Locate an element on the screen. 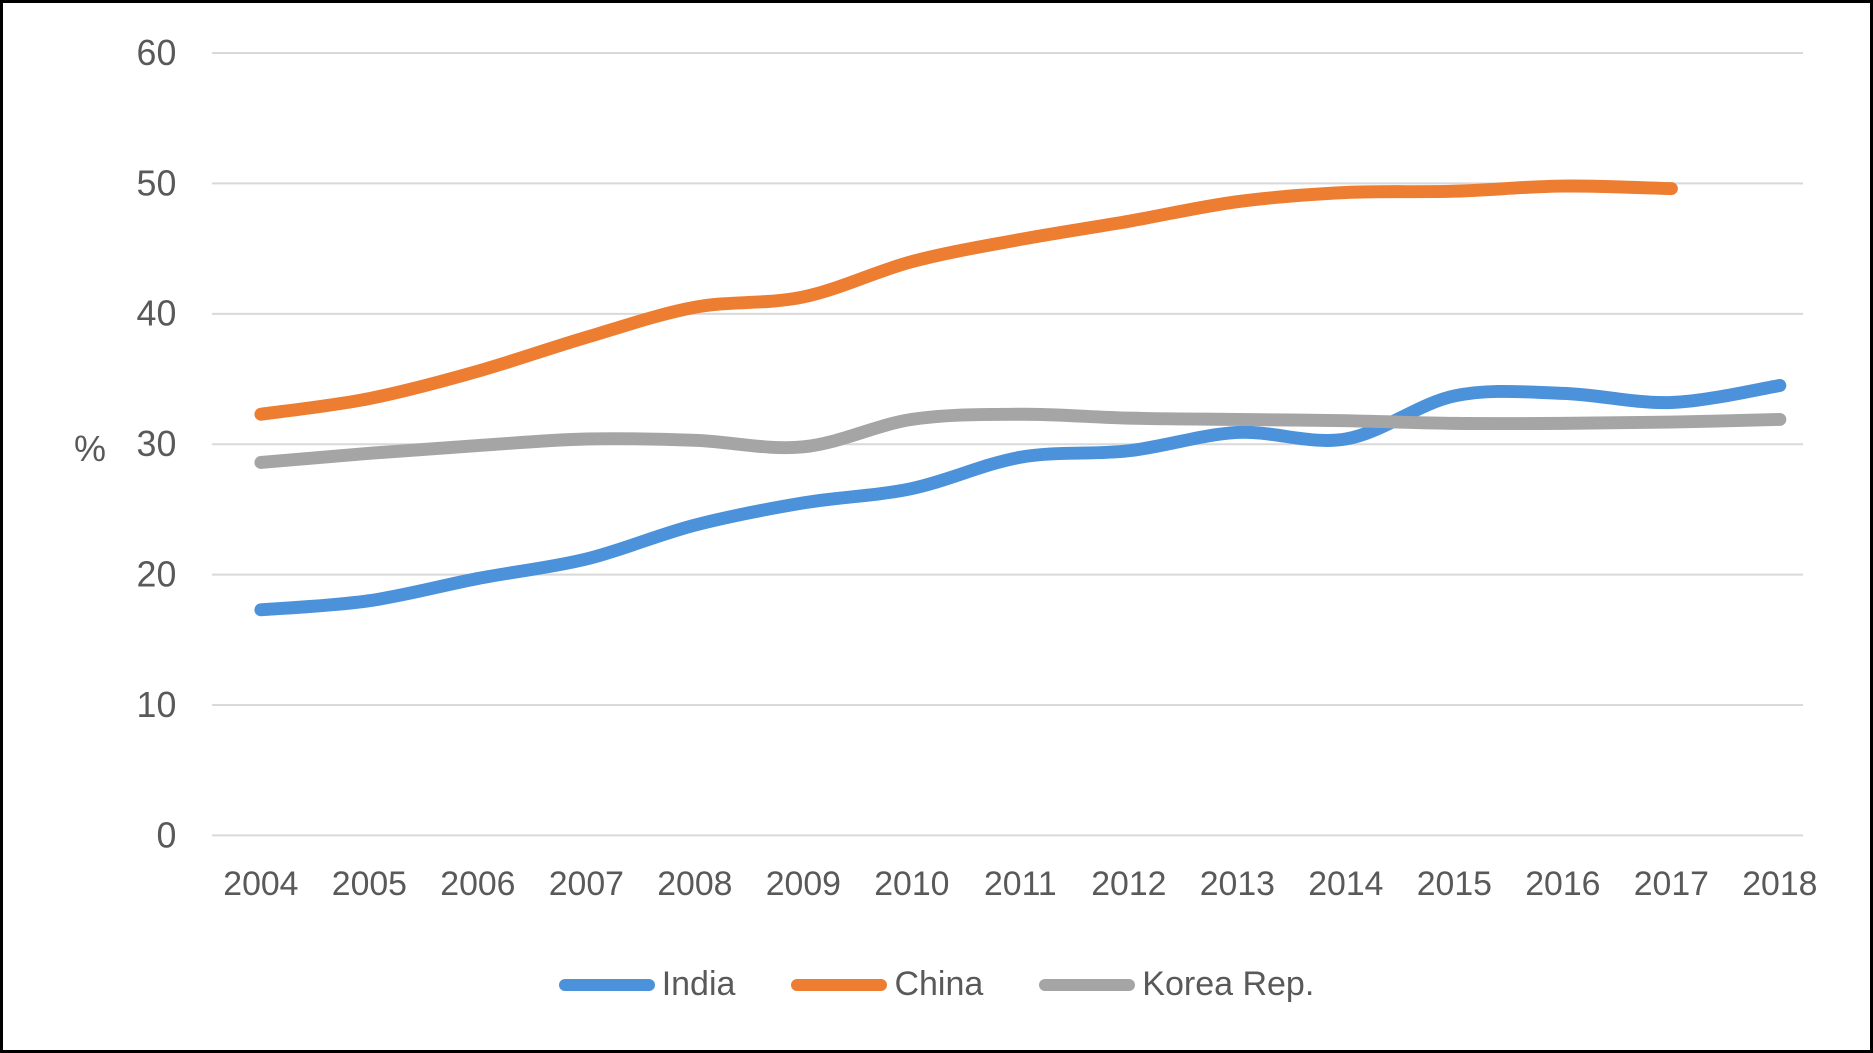  chart-legend: India China Korea Rep. is located at coordinates (936, 984).